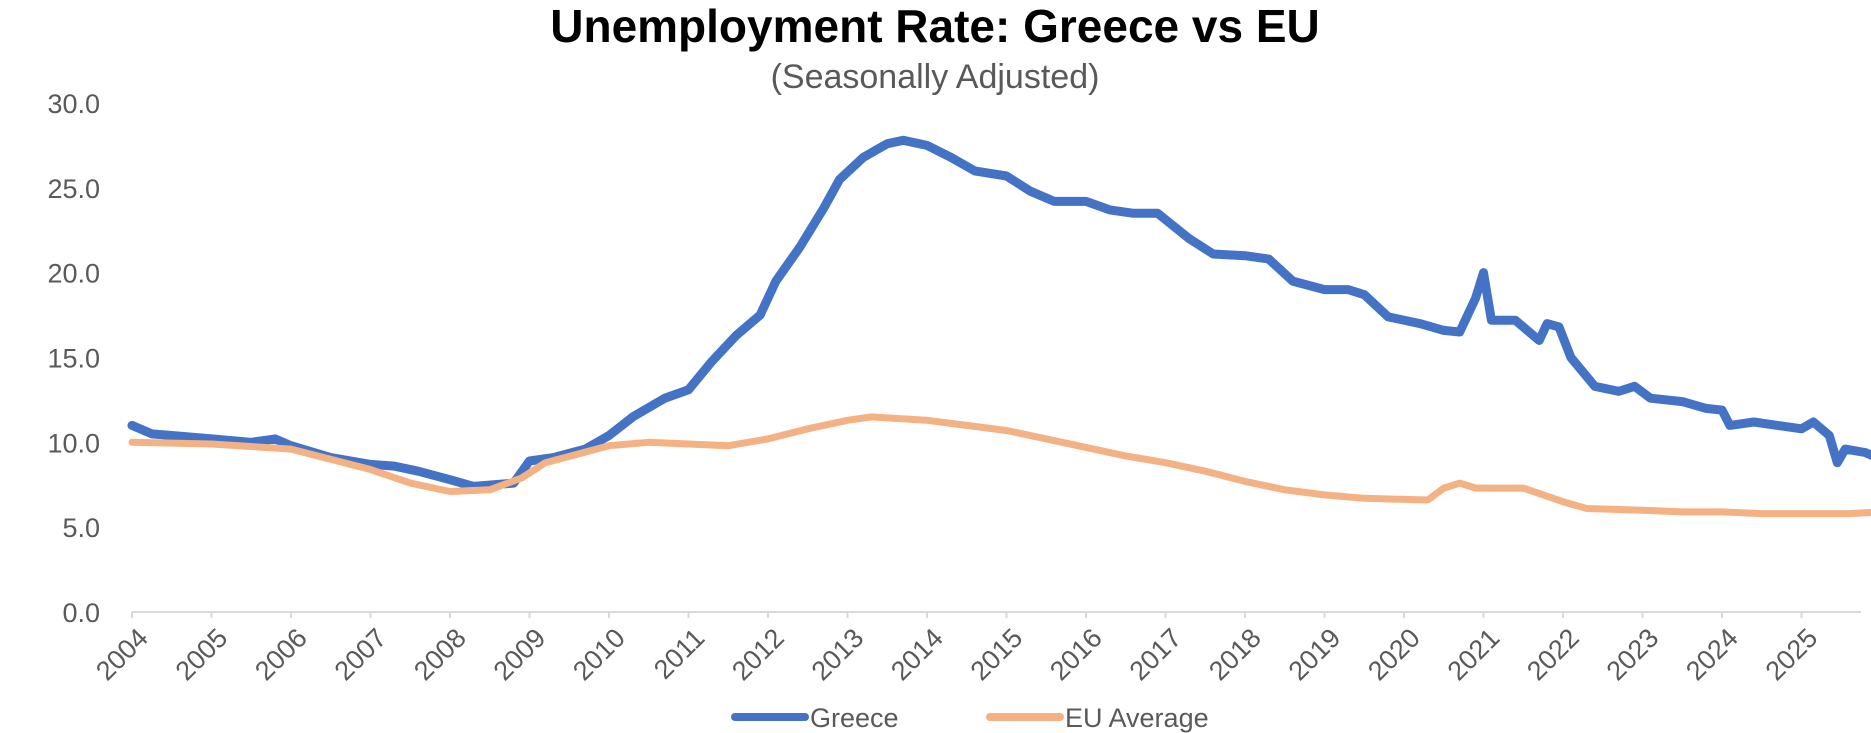  Describe the element at coordinates (679, 654) in the screenshot. I see `x-tick-label: 2011` at that location.